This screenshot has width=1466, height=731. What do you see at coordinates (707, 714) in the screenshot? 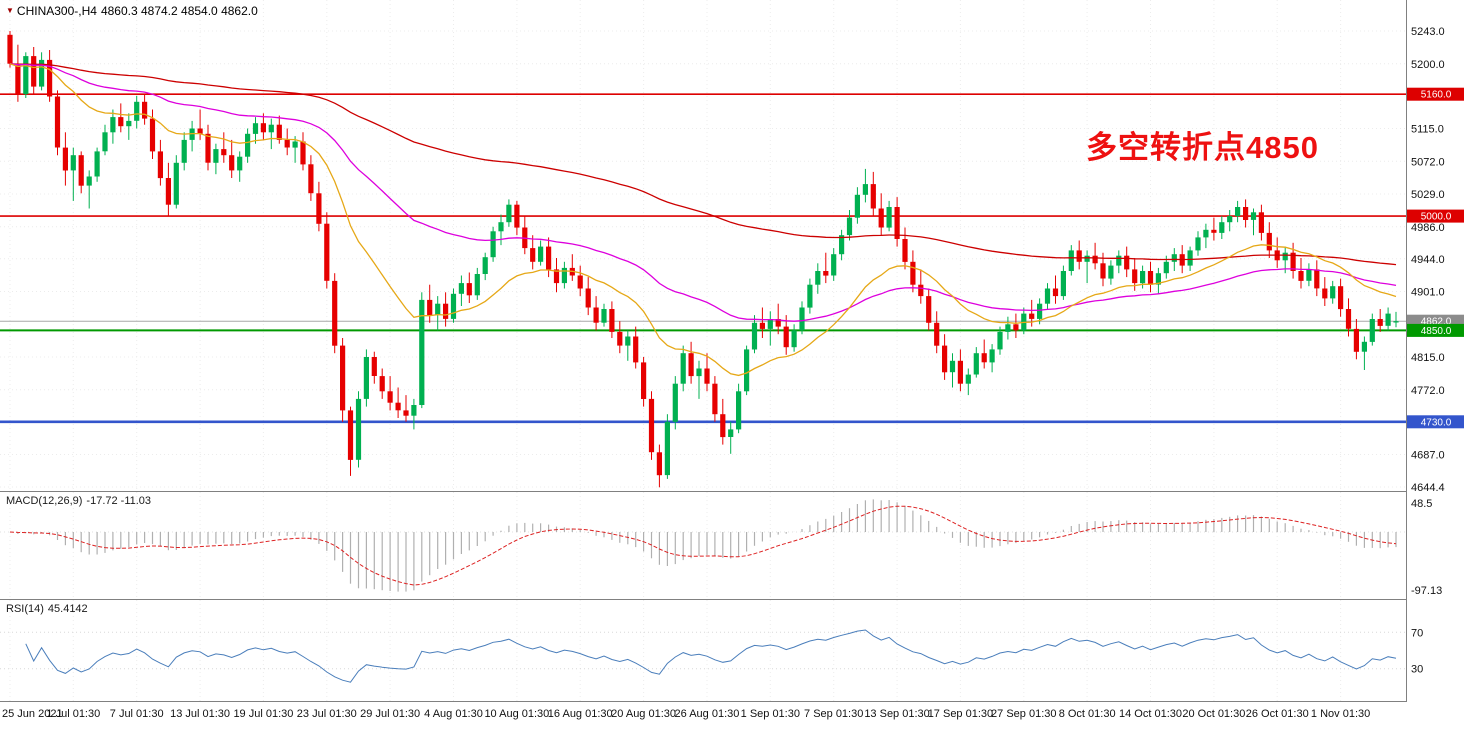
I see `svg-text: 26 Aug 01:30` at bounding box center [707, 714].